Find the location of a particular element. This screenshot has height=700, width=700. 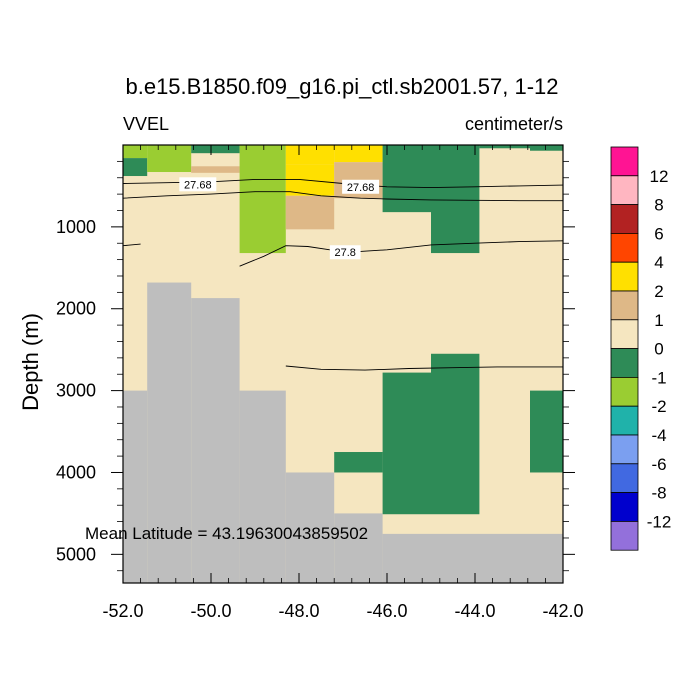

colorbar-label: -12 is located at coordinates (659, 521).